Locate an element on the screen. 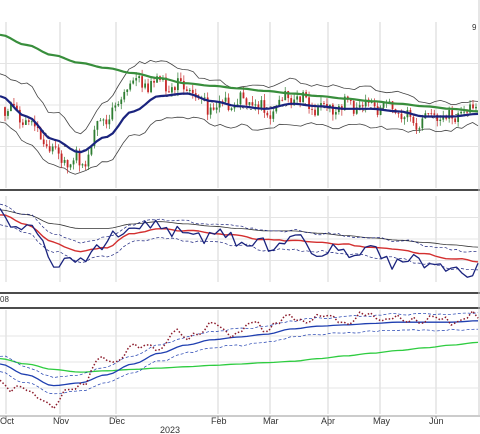 This screenshot has width=480, height=434. bollinger-lower is located at coordinates (239, 145).